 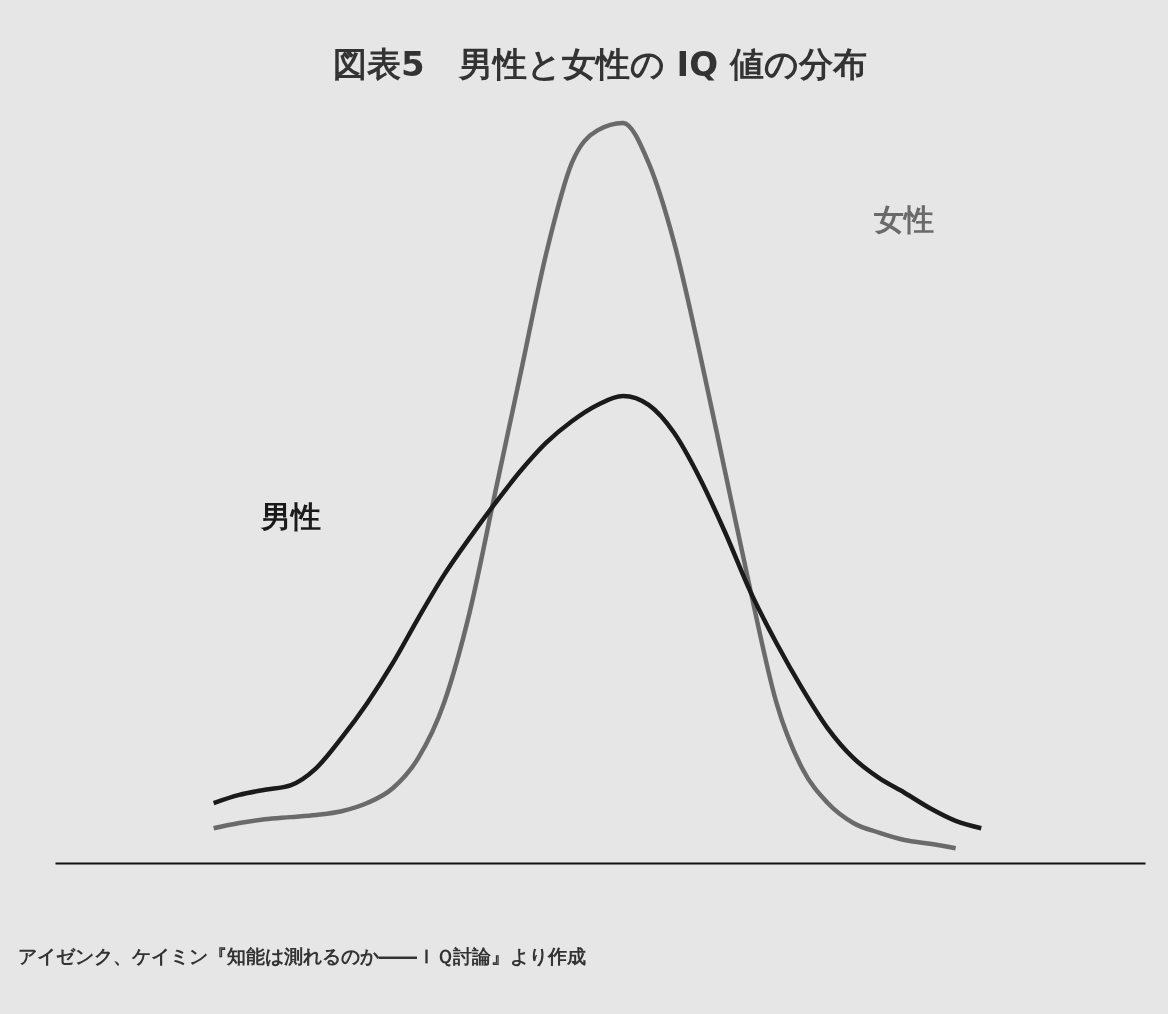 I want to click on text: 女性, so click(x=903, y=219).